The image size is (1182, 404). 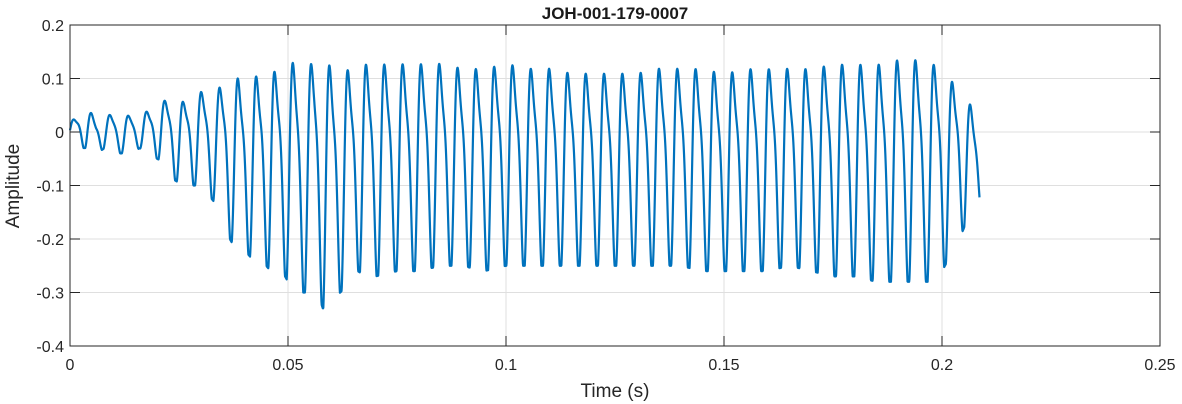 I want to click on y-tick-labels: 0.2 0.1 0 -0.1 -0.2 -0.3 -0.4, so click(x=50, y=187).